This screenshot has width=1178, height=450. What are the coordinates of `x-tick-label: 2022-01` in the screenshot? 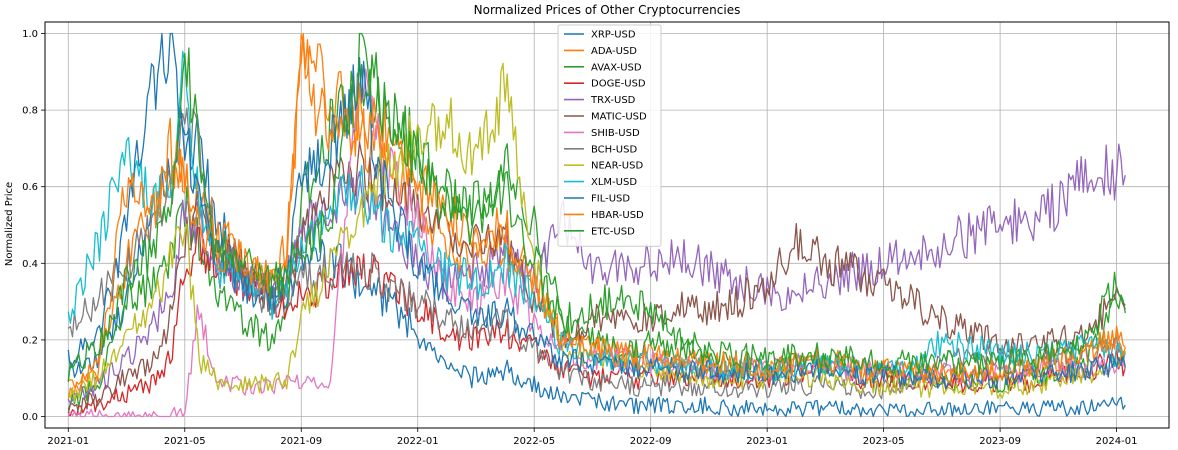 It's located at (418, 441).